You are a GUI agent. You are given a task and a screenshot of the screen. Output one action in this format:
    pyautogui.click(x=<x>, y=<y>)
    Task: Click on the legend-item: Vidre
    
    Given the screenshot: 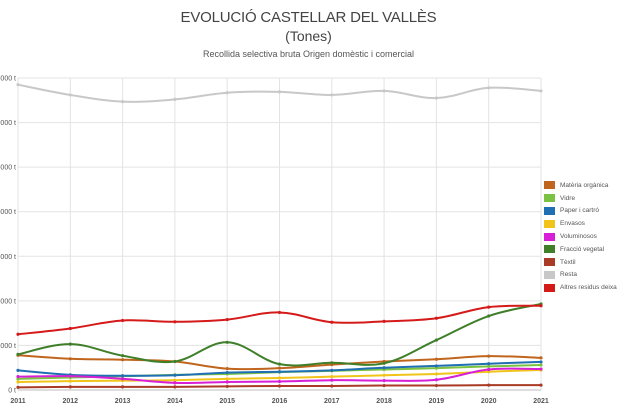 What is the action you would take?
    pyautogui.click(x=580, y=198)
    